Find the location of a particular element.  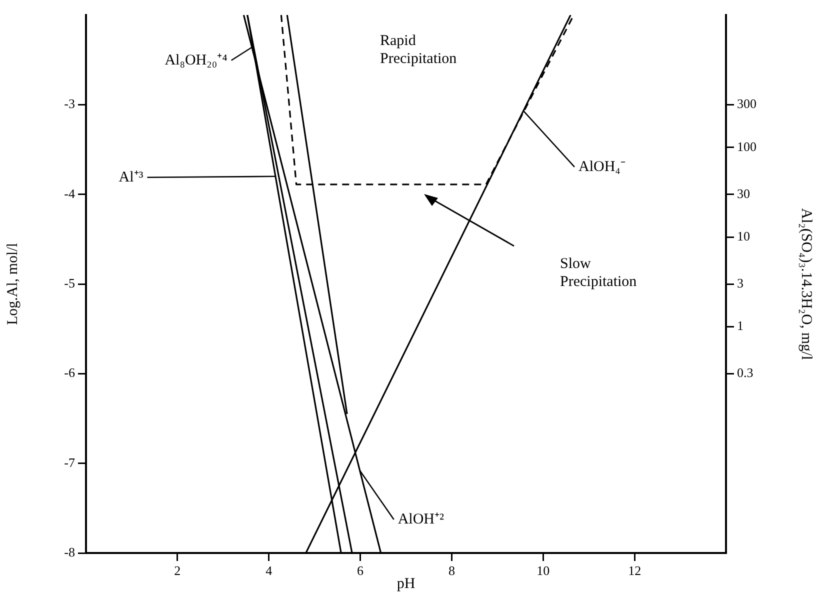

y2-tick-label: 10 is located at coordinates (743, 236).